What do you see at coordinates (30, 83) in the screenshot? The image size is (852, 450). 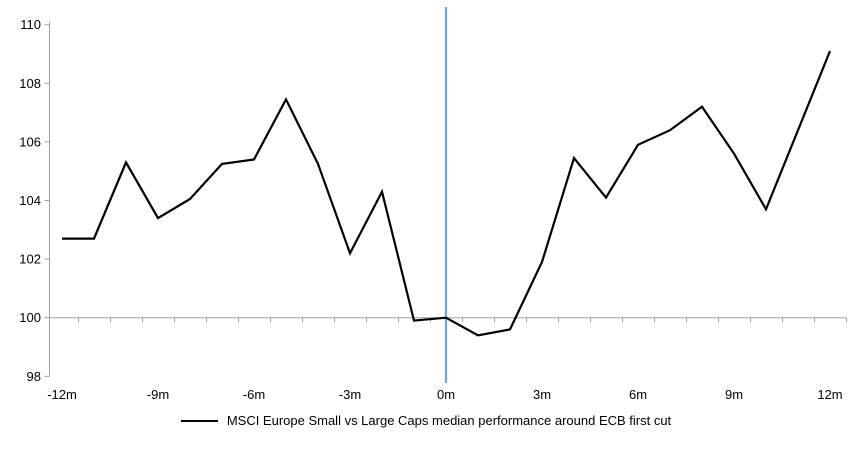 I see `y-tick-label: 108` at bounding box center [30, 83].